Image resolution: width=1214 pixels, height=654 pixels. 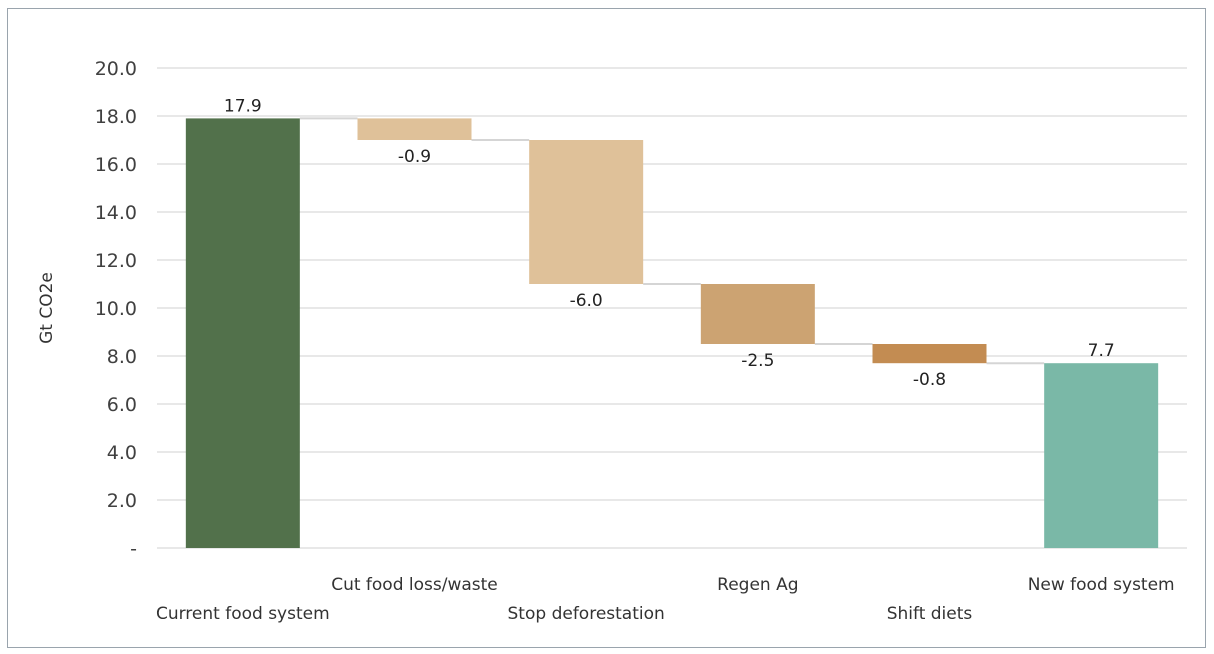 I want to click on y-tick-label: 4.0, so click(x=122, y=453).